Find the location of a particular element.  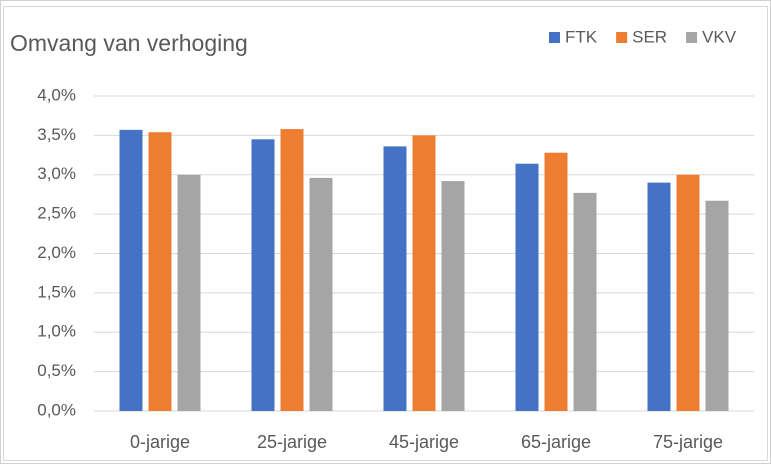

x-tick-label: 65-jarige is located at coordinates (556, 442).